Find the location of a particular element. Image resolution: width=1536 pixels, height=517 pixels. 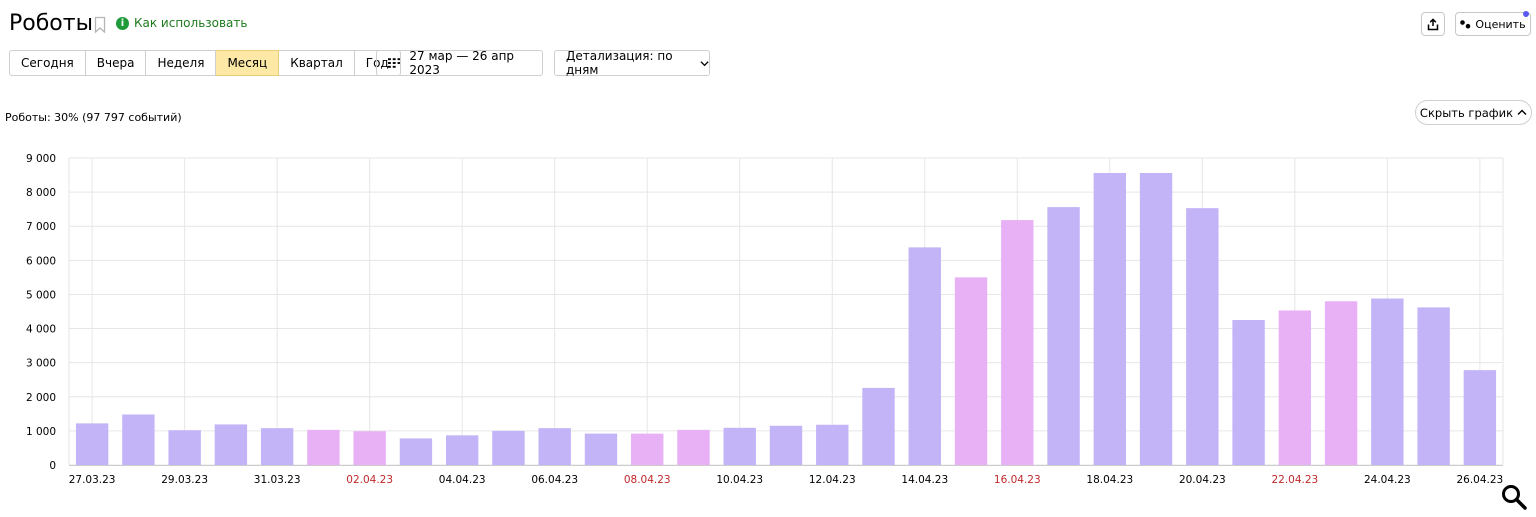

x-tick-label: 29.03.23 is located at coordinates (184, 480).